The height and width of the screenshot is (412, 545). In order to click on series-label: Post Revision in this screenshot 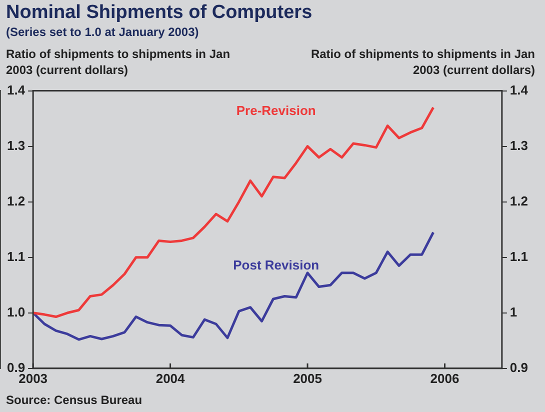, I will do `click(276, 264)`.